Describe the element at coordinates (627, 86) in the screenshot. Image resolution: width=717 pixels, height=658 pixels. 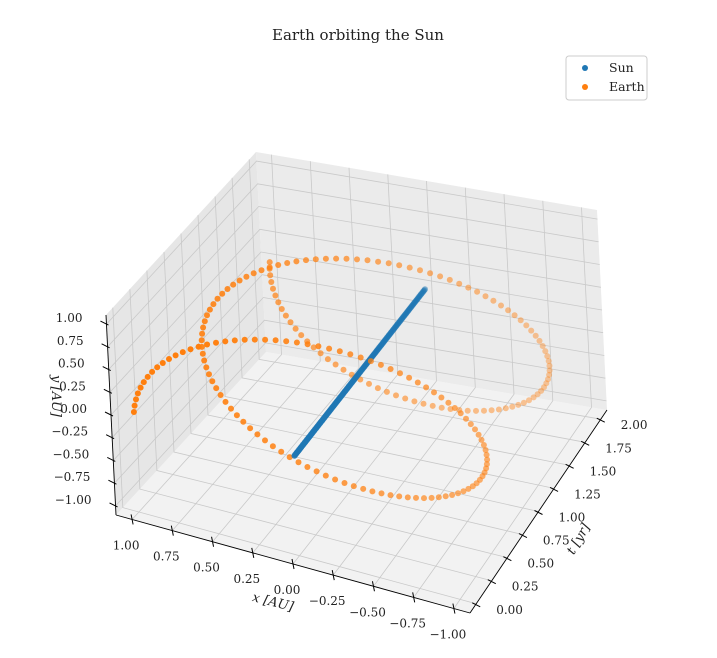
I see `legend-label-earth: Earth` at that location.